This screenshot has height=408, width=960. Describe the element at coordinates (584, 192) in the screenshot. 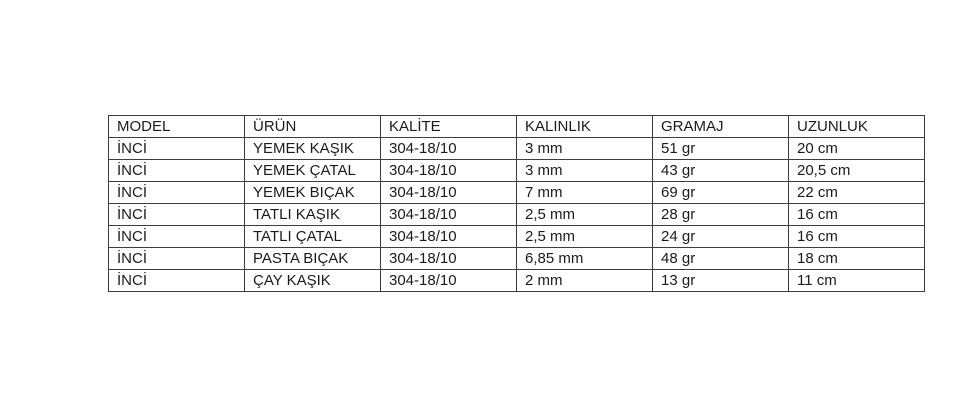

I see `table-cell: 7 mm` at that location.